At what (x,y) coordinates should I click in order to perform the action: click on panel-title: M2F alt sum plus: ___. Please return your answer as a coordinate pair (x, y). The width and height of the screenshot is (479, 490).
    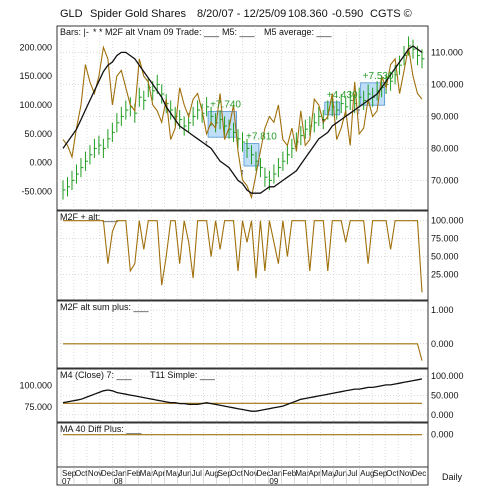
    Looking at the image, I should click on (105, 307).